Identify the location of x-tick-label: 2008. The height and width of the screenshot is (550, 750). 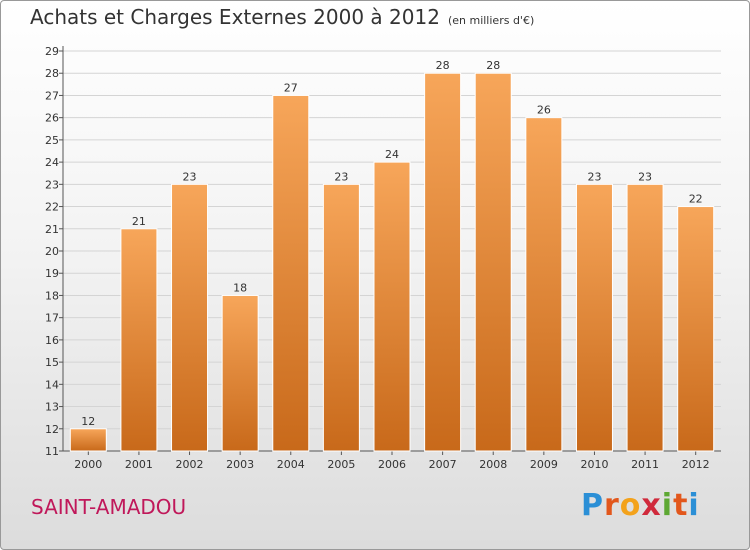
(493, 464).